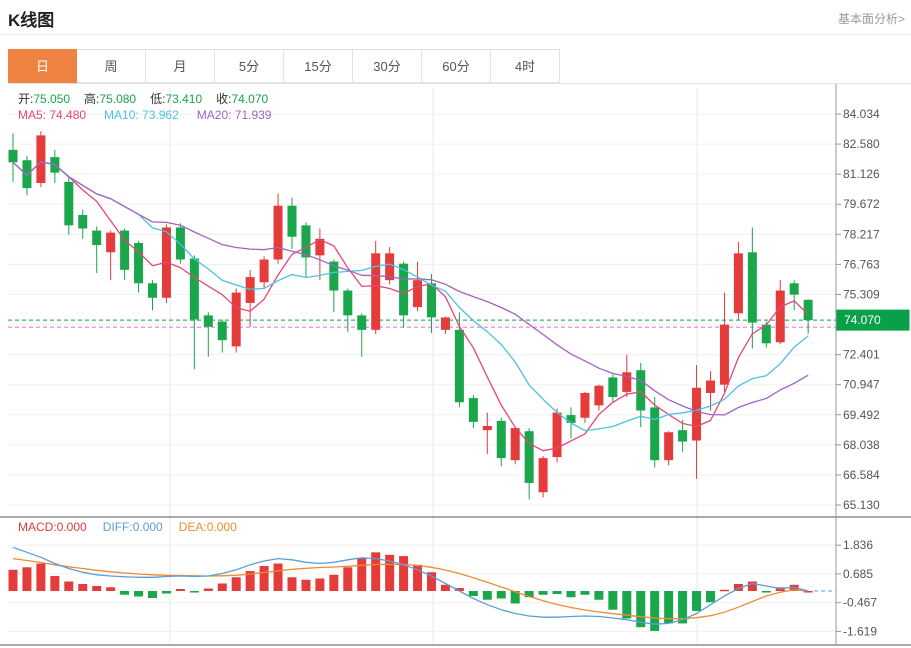 This screenshot has height=648, width=911. I want to click on price-axis-label: 65.130, so click(861, 505).